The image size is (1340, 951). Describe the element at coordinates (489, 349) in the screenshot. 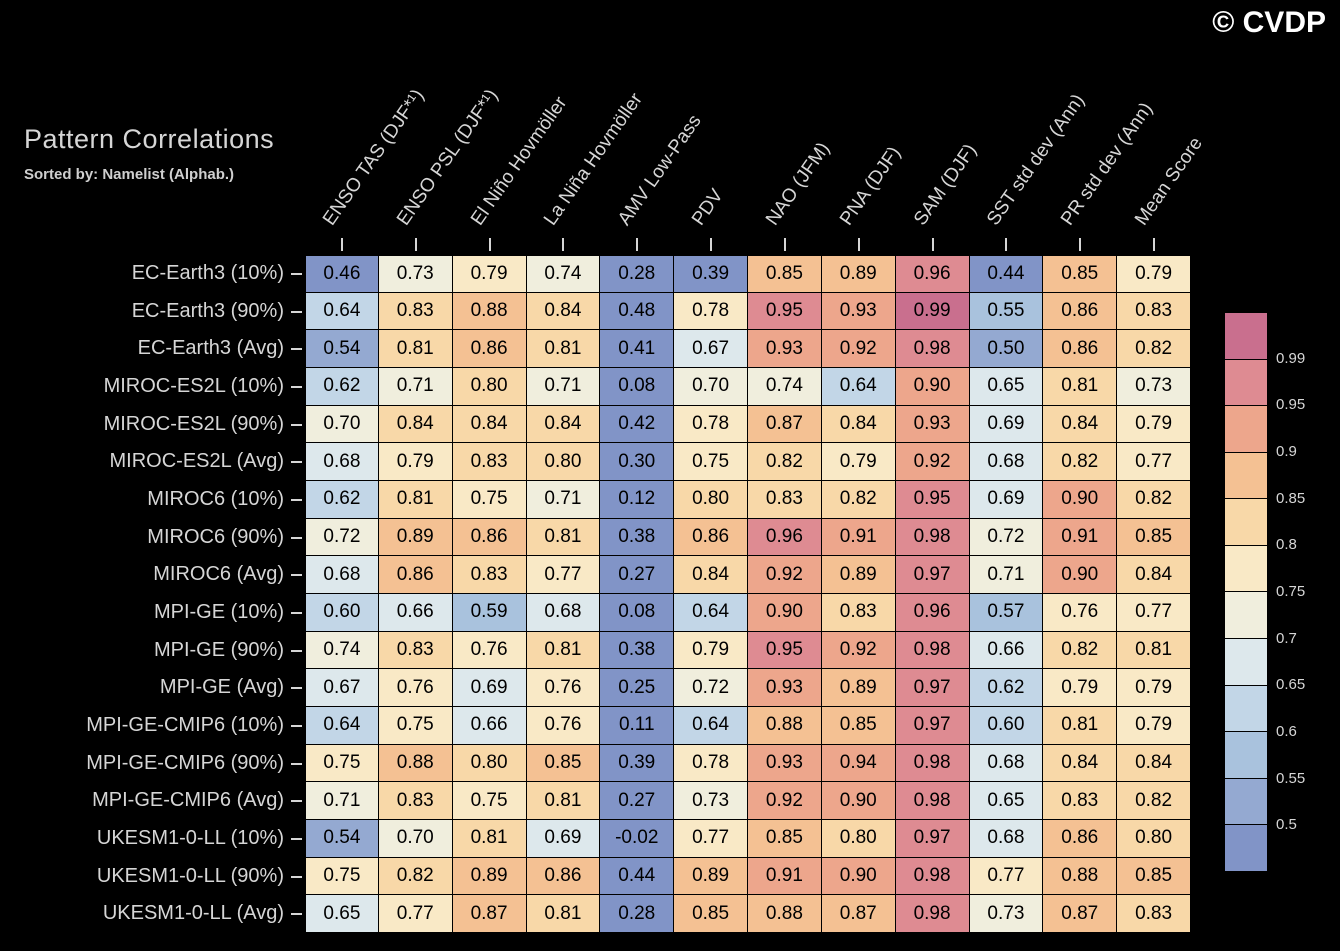

I see `heatmap-cell: 0.86` at that location.